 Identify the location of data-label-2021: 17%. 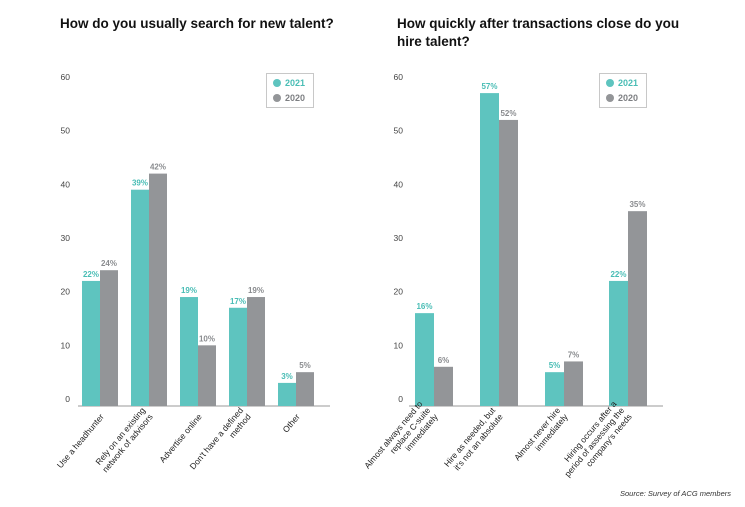
(238, 301).